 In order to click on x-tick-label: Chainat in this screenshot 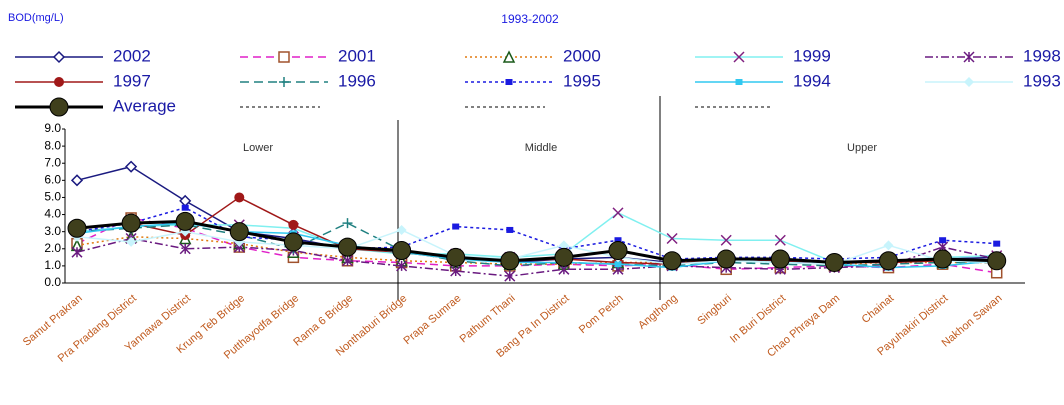, I will do `click(878, 309)`.